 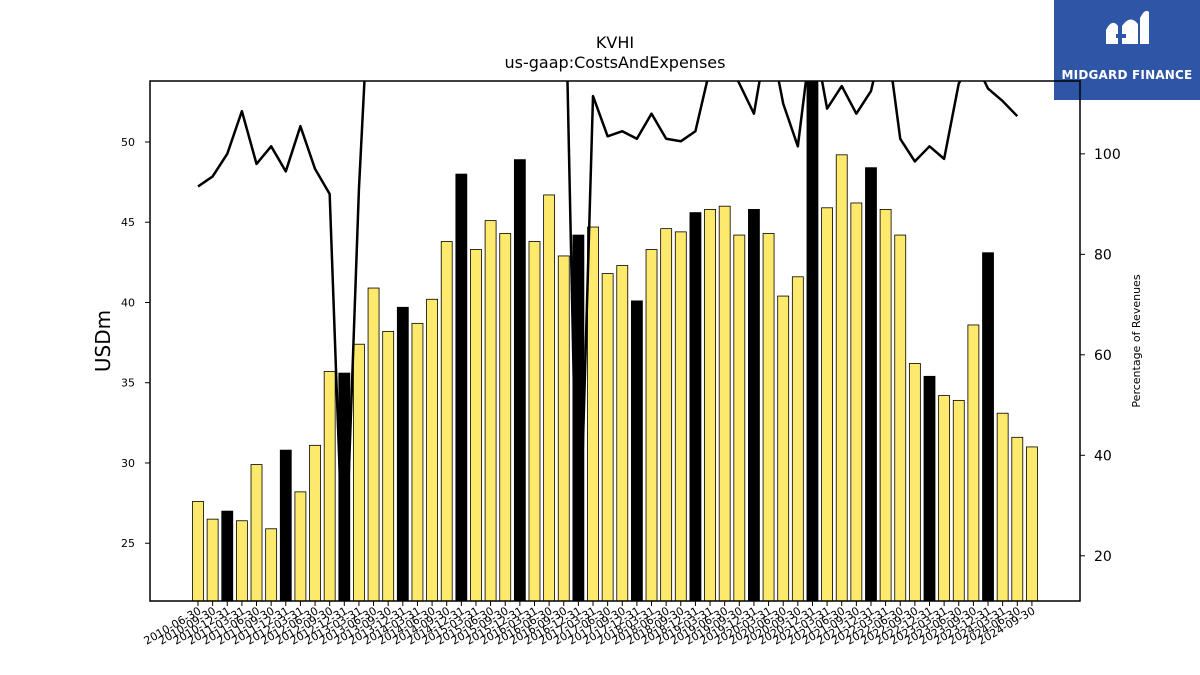 What do you see at coordinates (103, 341) in the screenshot?
I see `y-axis-label: USDm` at bounding box center [103, 341].